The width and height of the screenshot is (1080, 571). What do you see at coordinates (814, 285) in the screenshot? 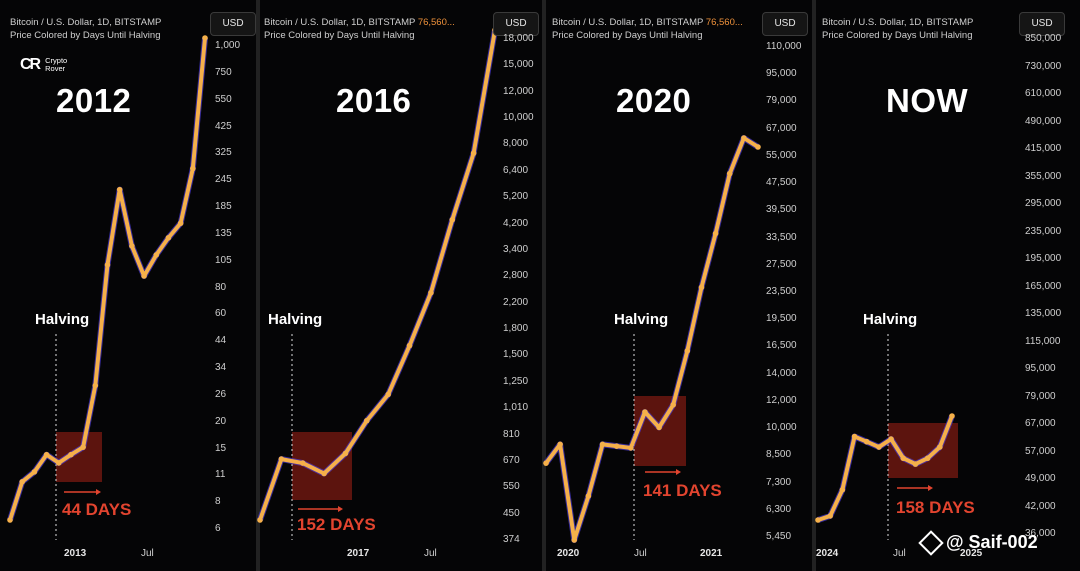
I see `panel-divider` at bounding box center [814, 285].